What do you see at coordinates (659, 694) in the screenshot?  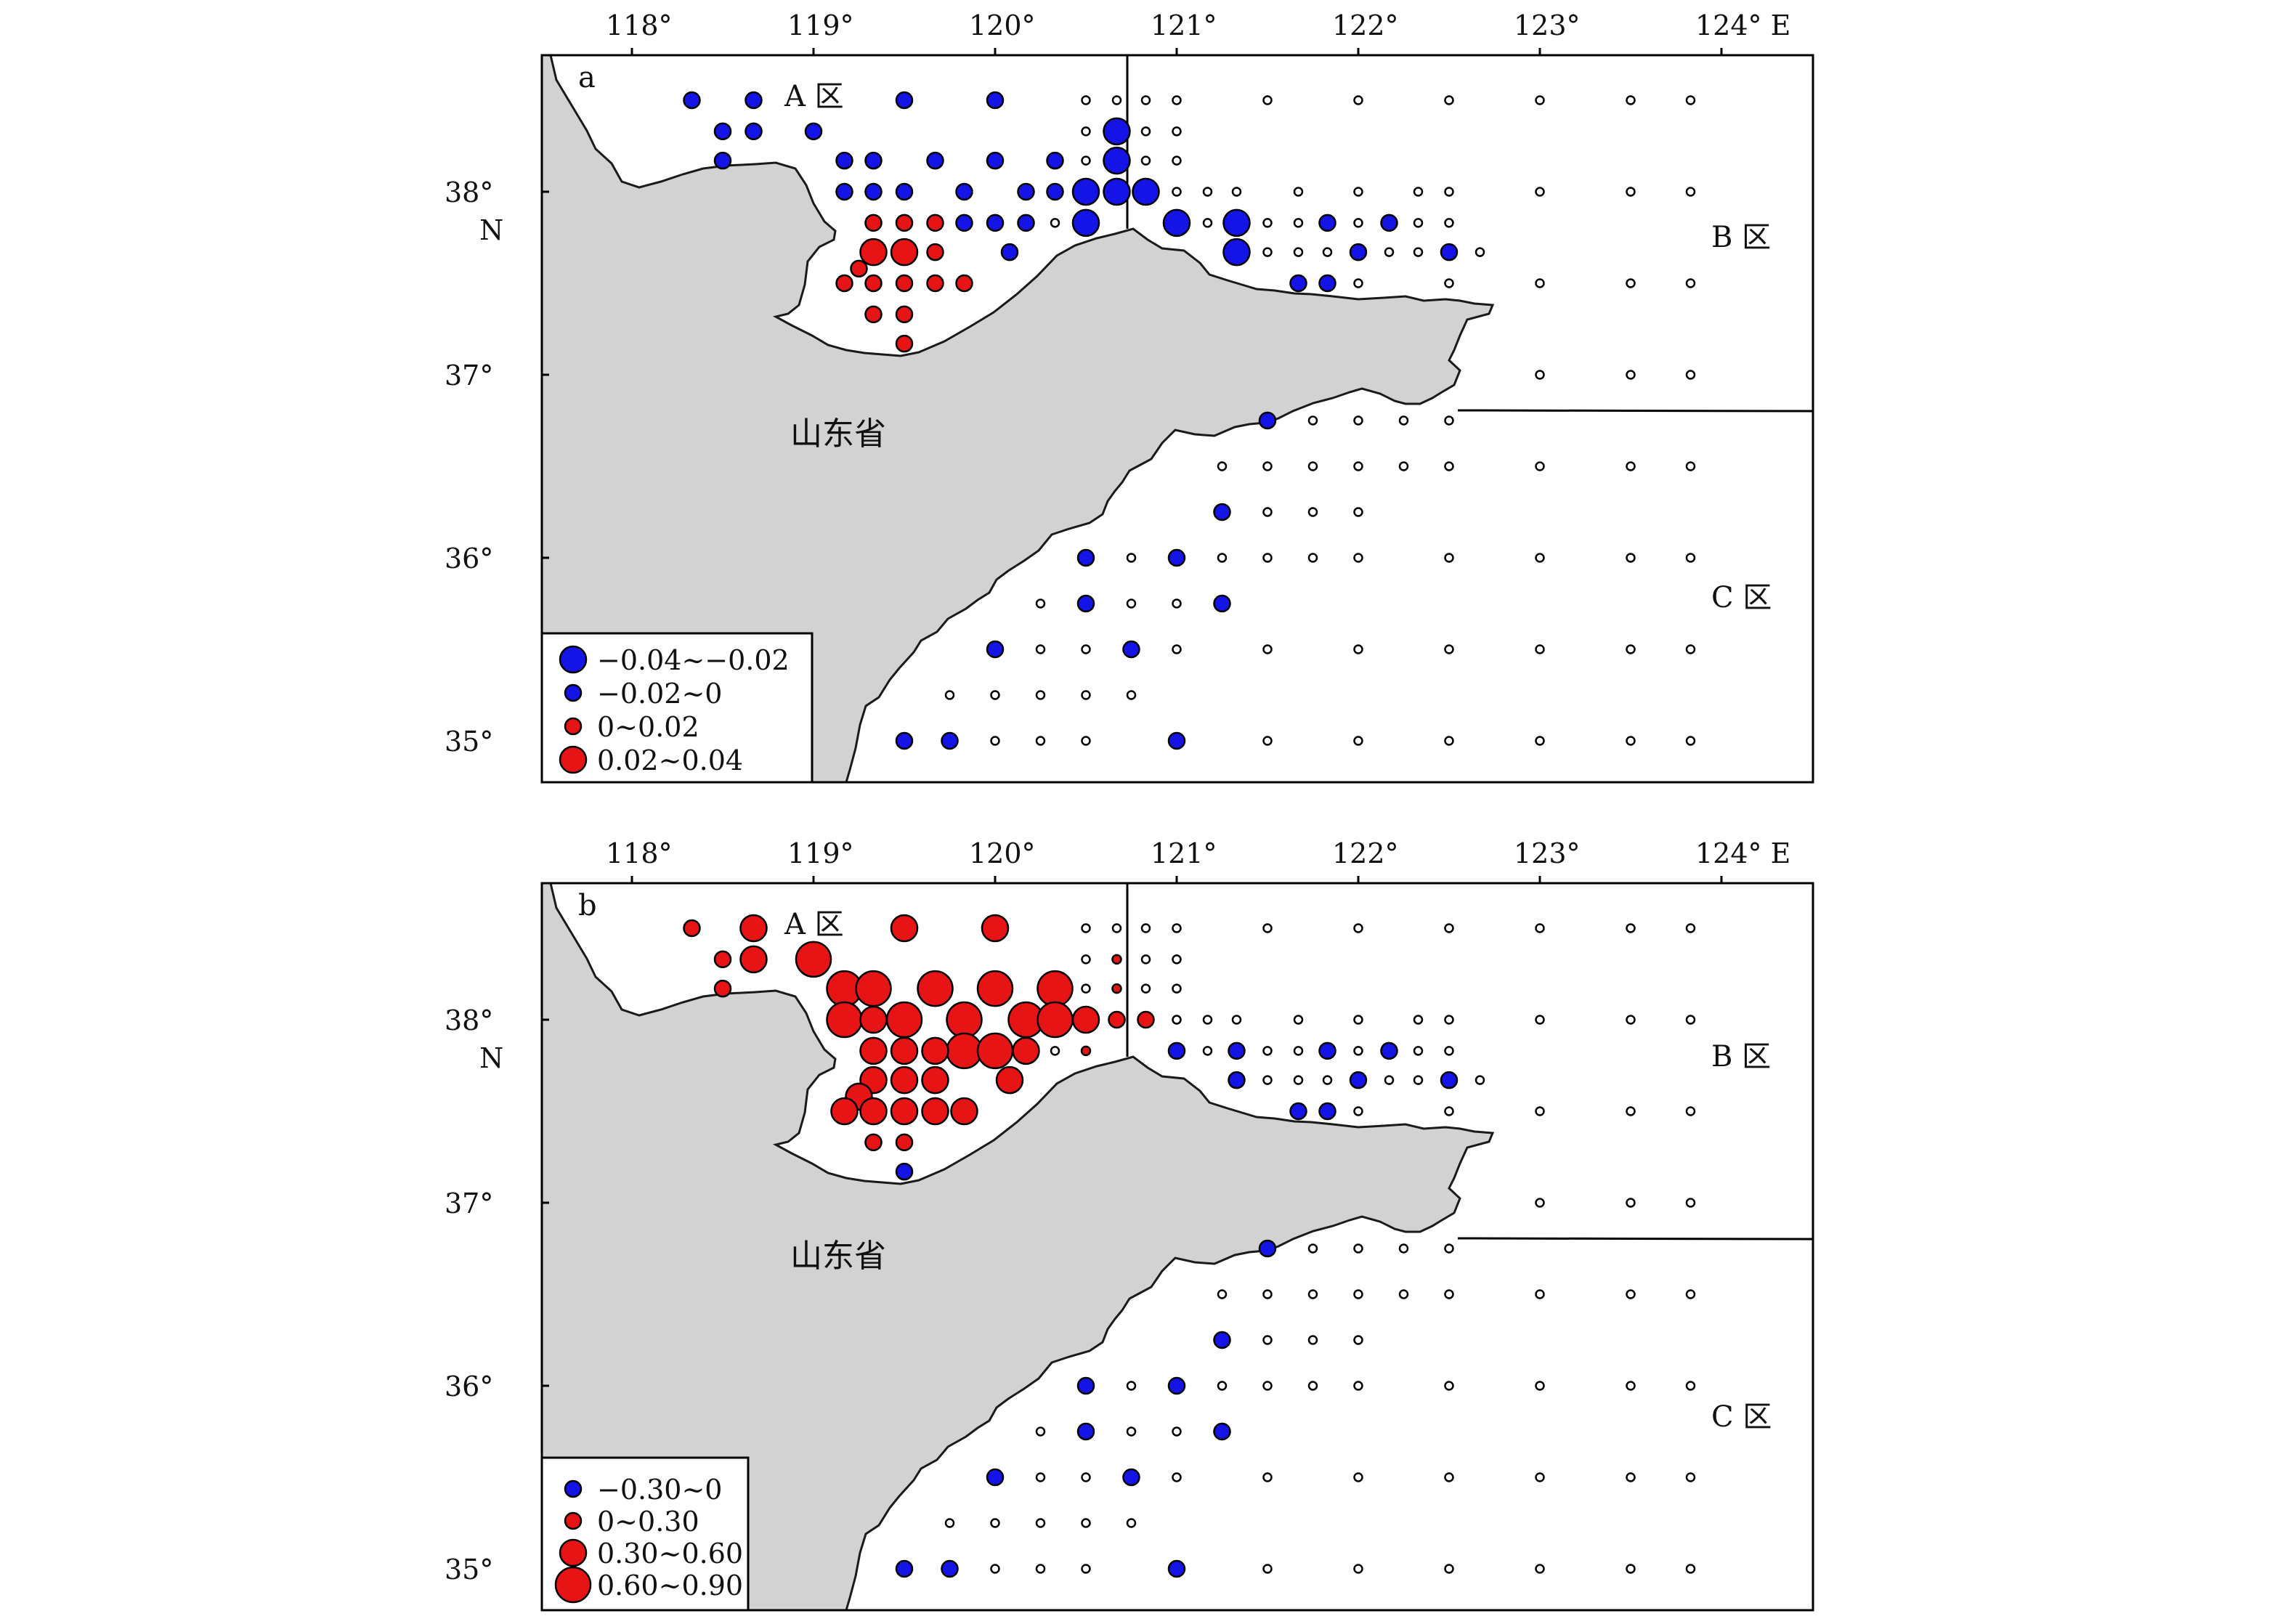 I see `legend-label: −0.02~0` at bounding box center [659, 694].